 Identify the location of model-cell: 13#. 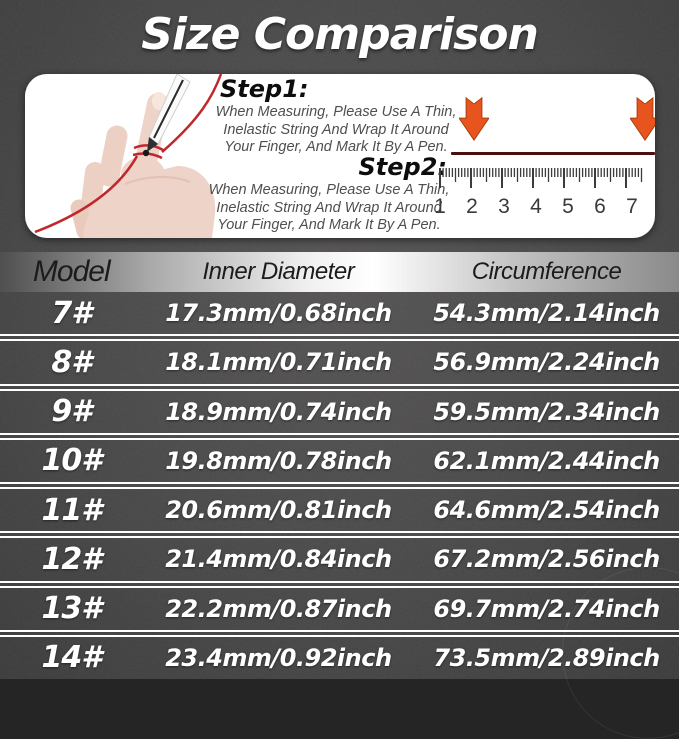
(71, 609).